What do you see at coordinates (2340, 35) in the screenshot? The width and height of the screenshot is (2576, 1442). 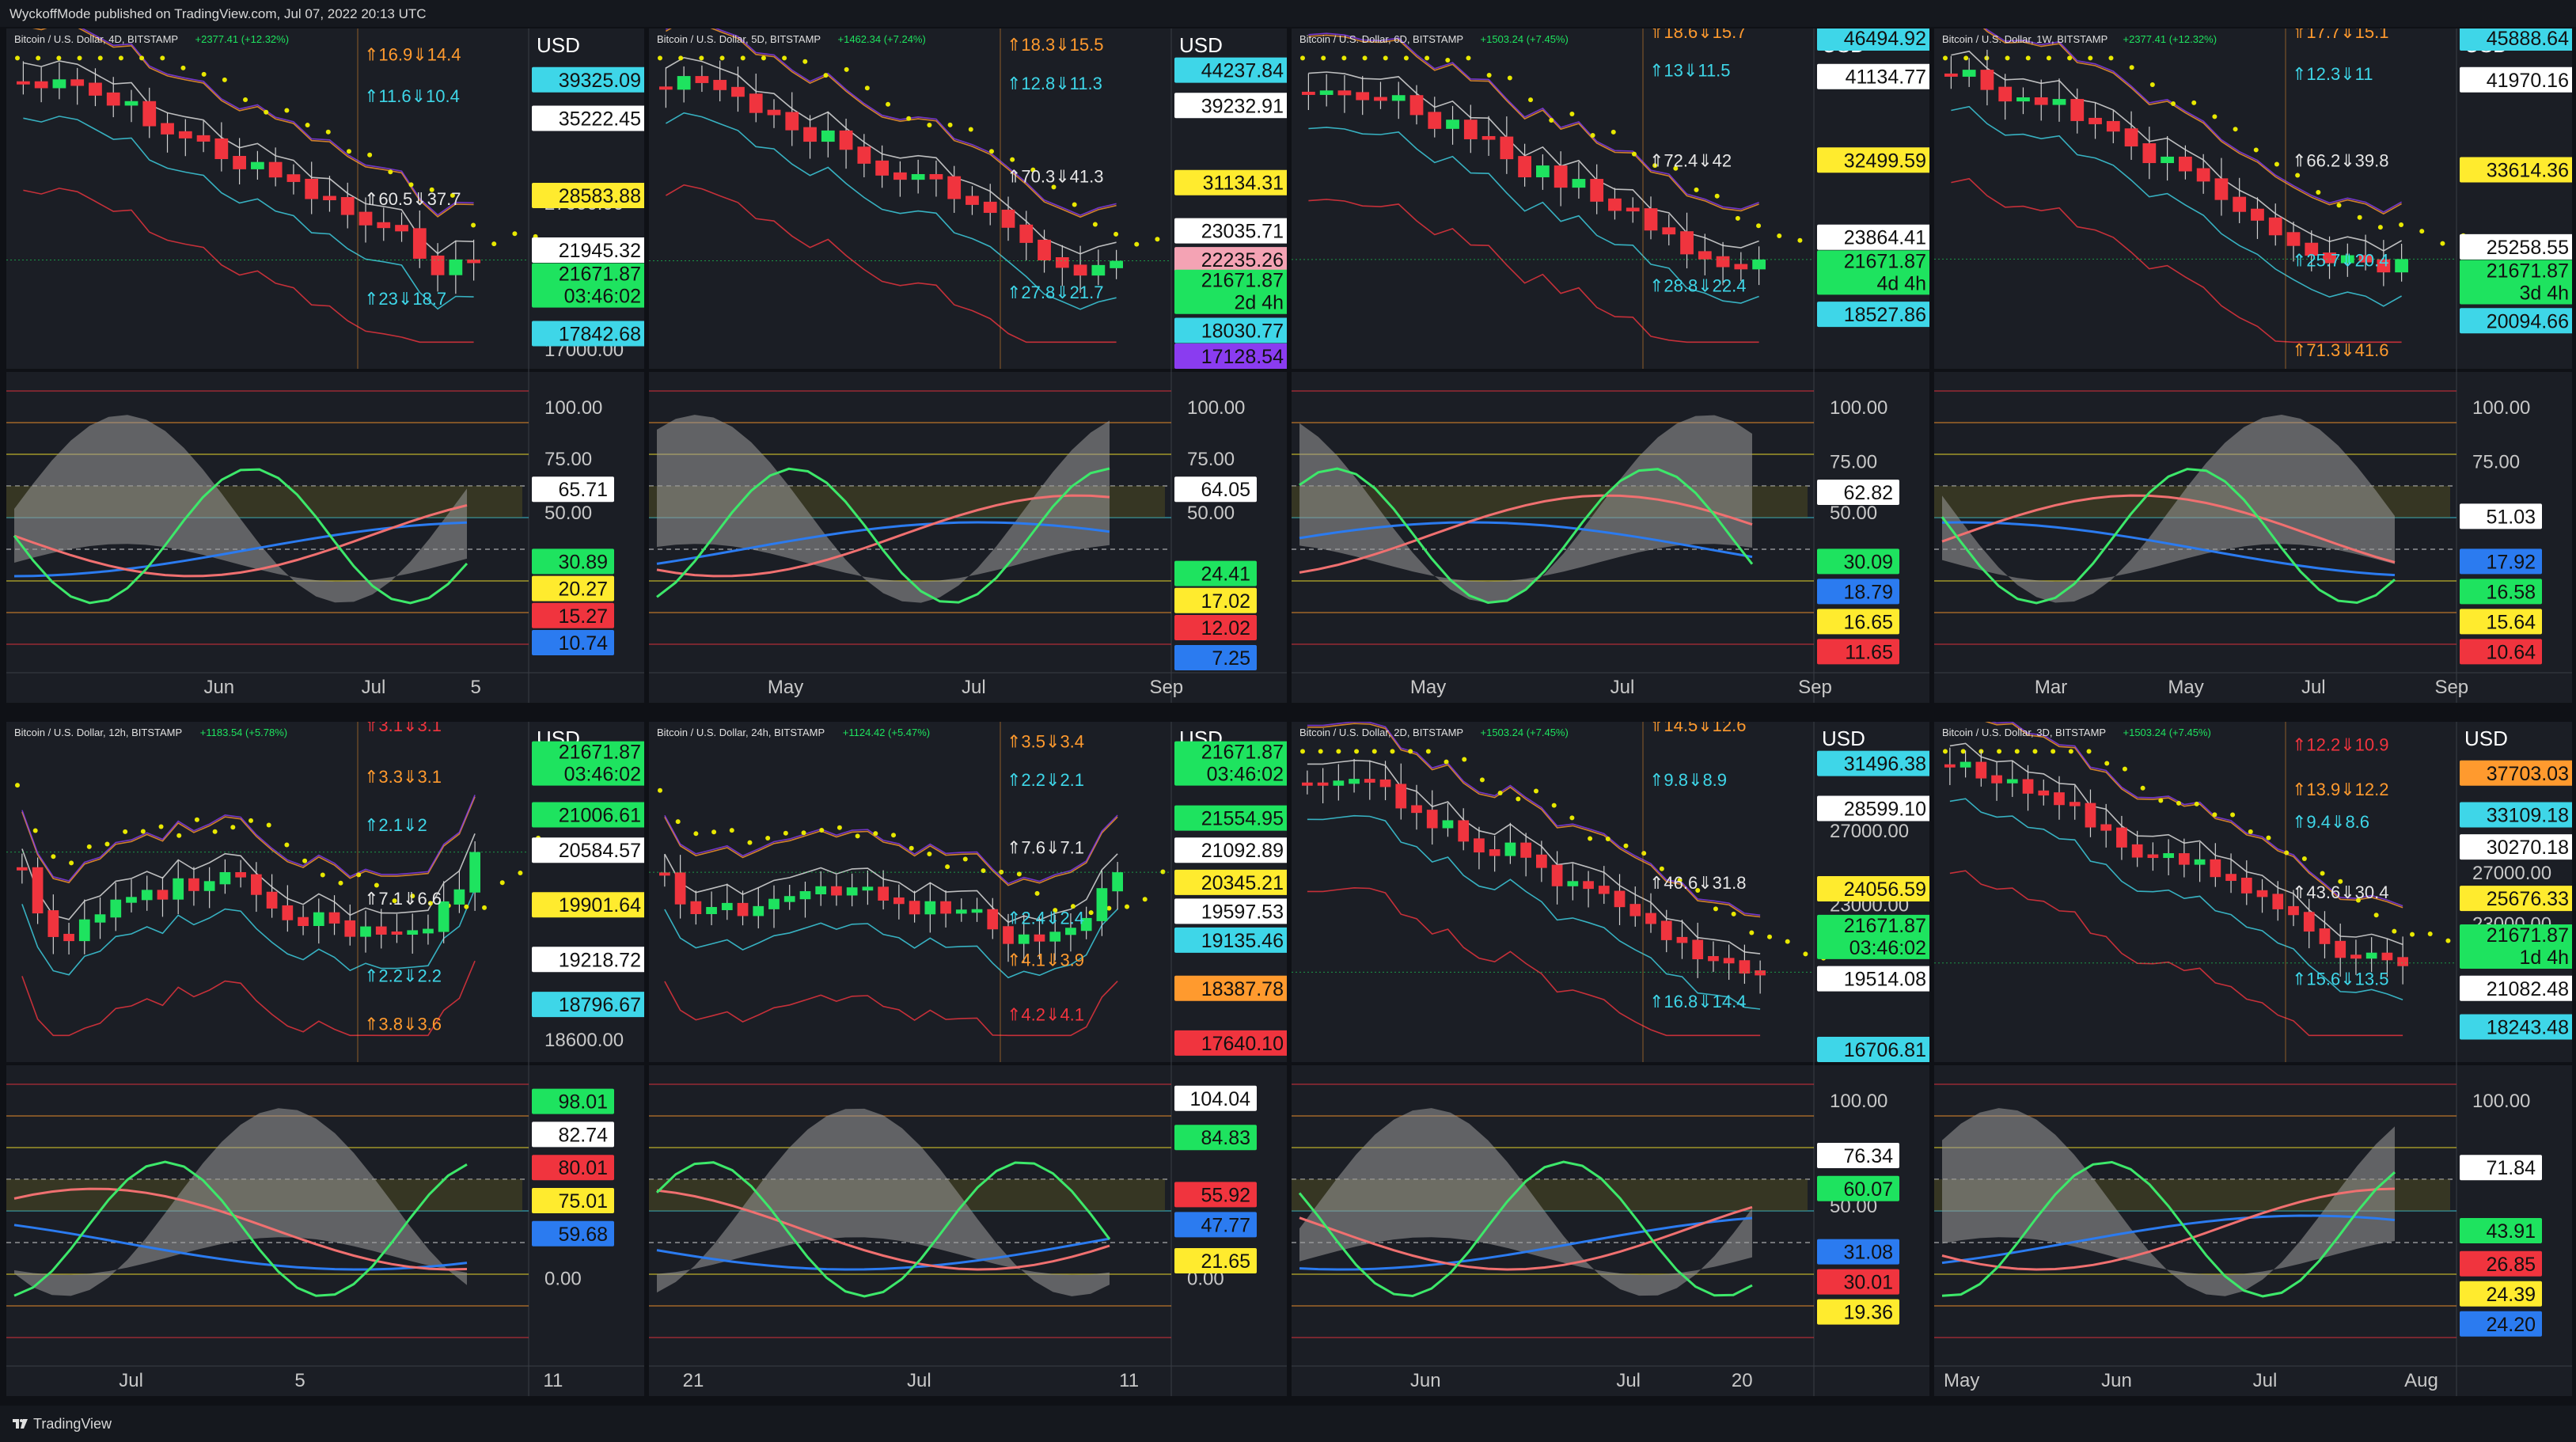 I see `range-arrows-label: ⇑17.7⇓15.1` at bounding box center [2340, 35].